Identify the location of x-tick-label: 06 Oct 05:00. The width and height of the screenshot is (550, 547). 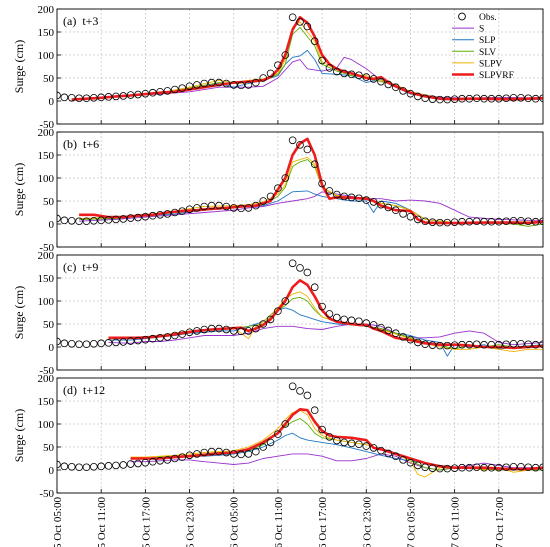
(235, 522).